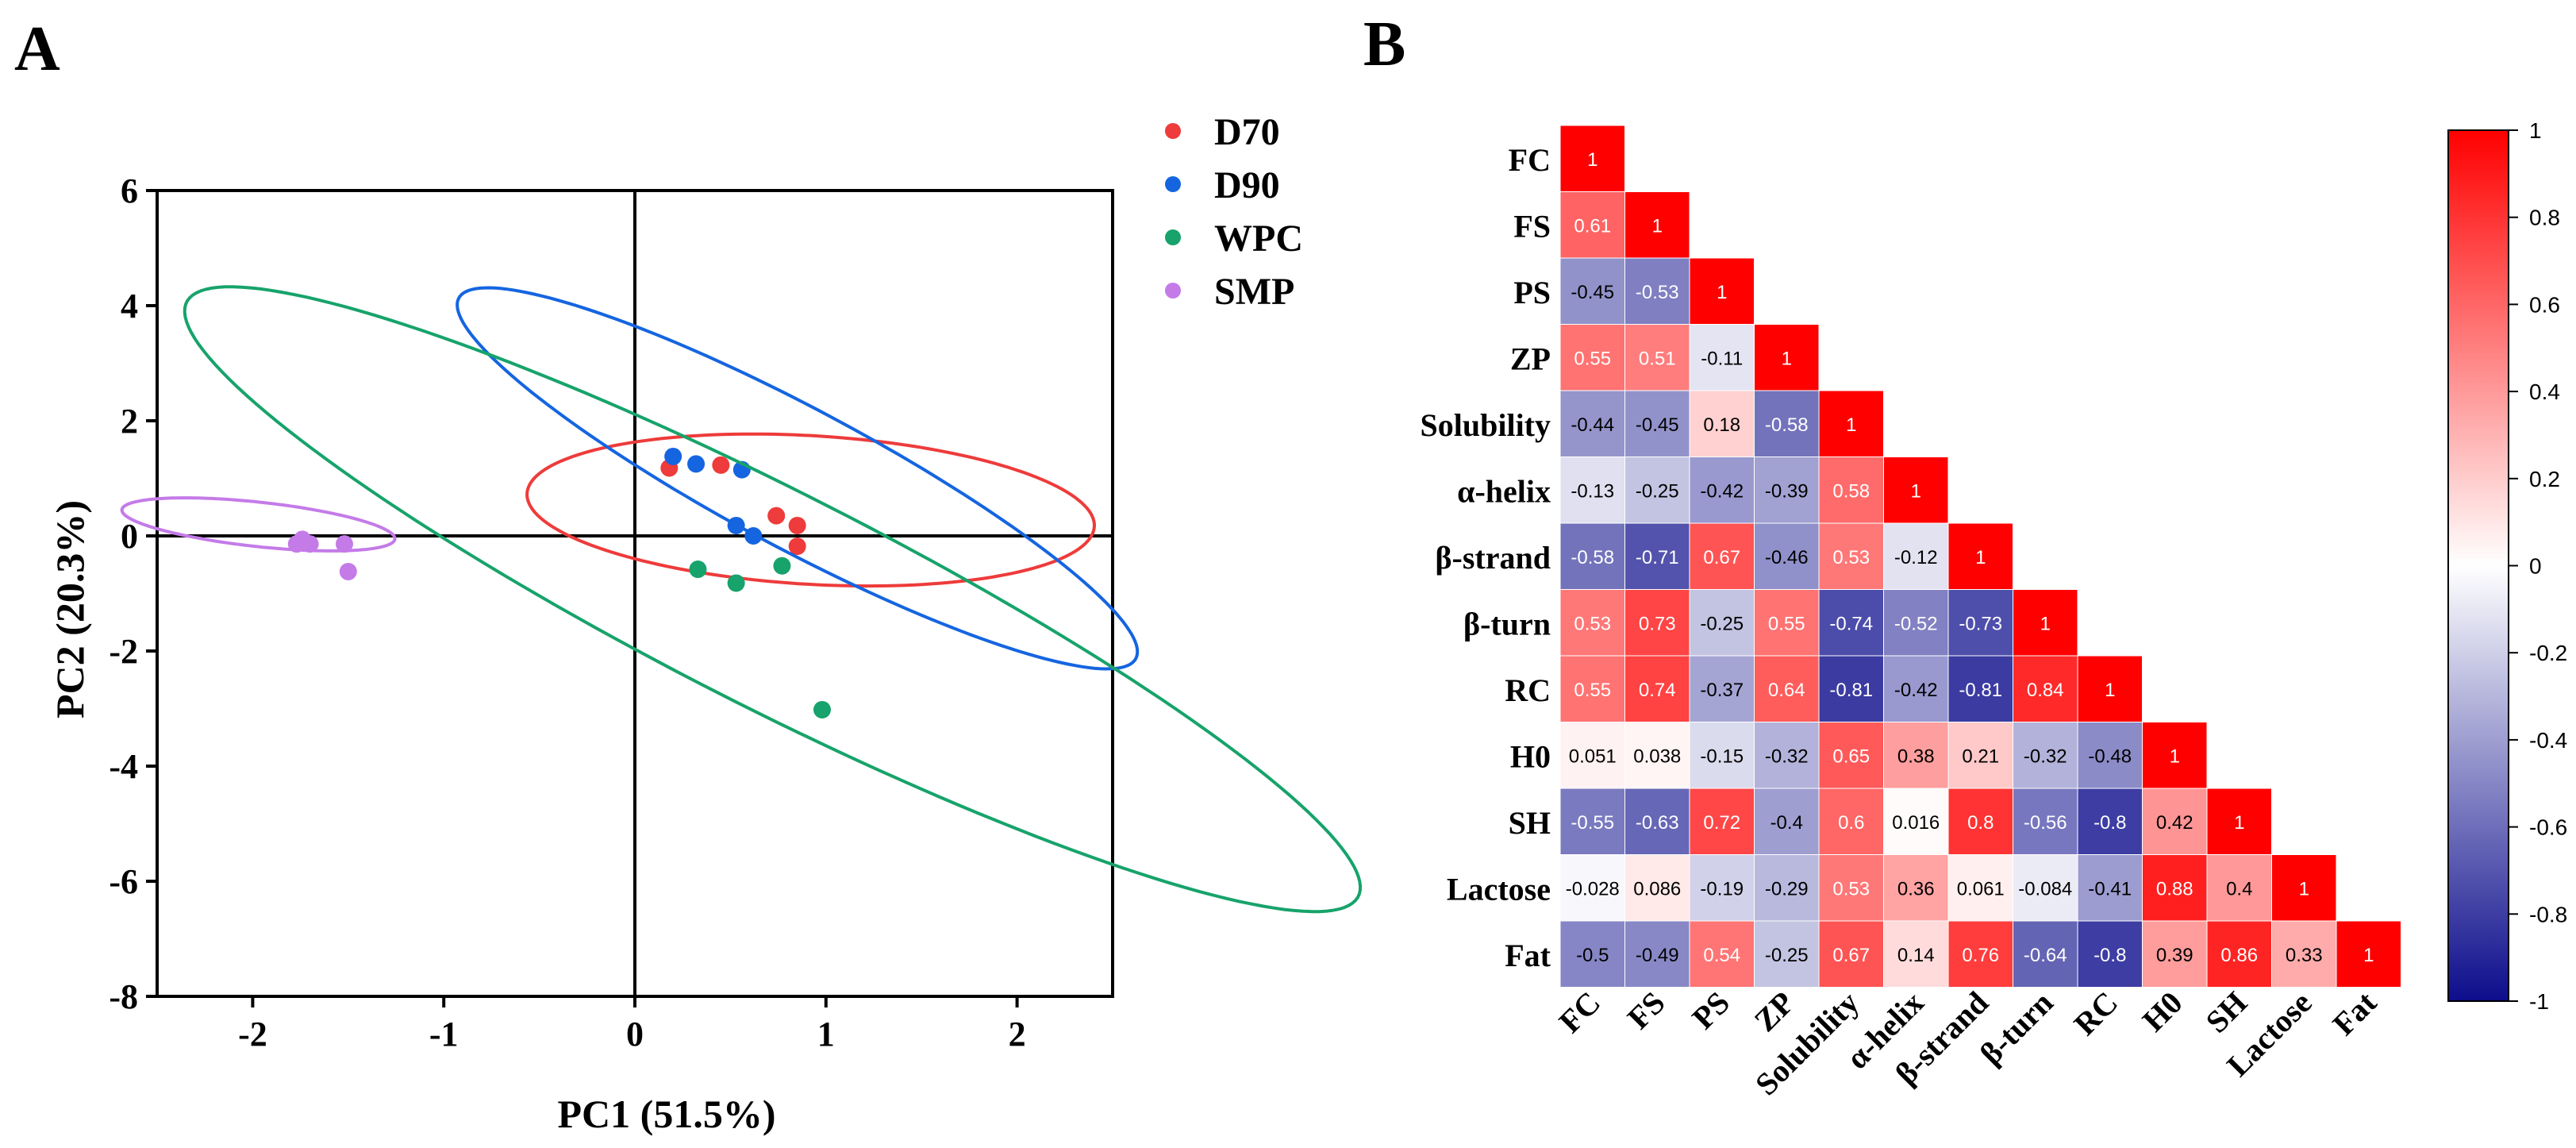 This screenshot has width=2576, height=1148. I want to click on heatmap-cell-value: 0.65, so click(1851, 756).